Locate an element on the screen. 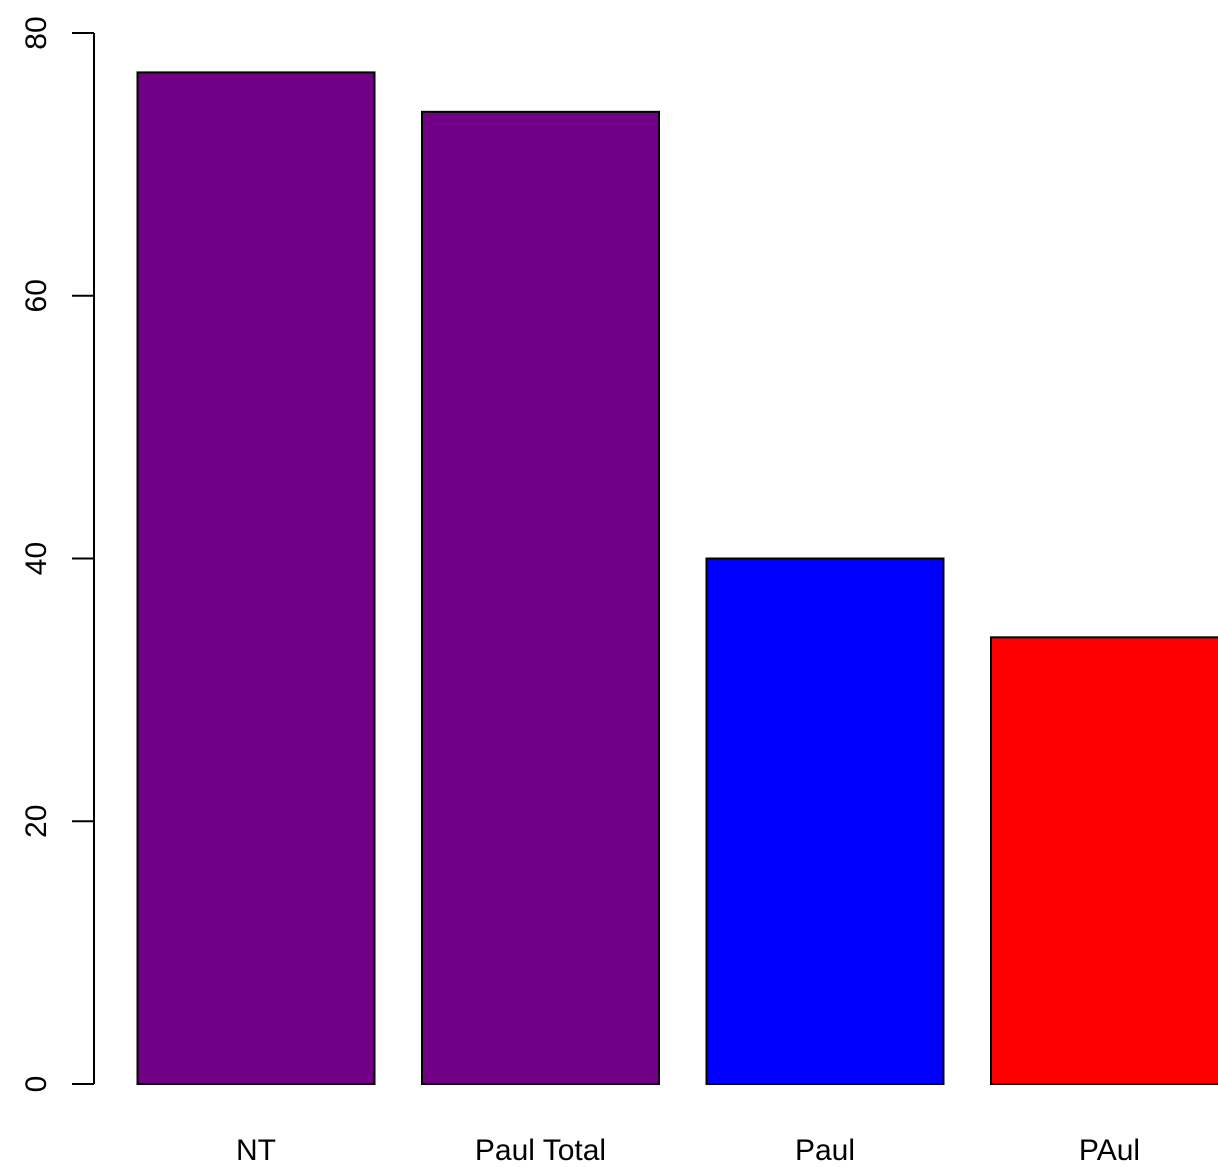 The image size is (1218, 1167). y-tick-label: 40 is located at coordinates (36, 558).